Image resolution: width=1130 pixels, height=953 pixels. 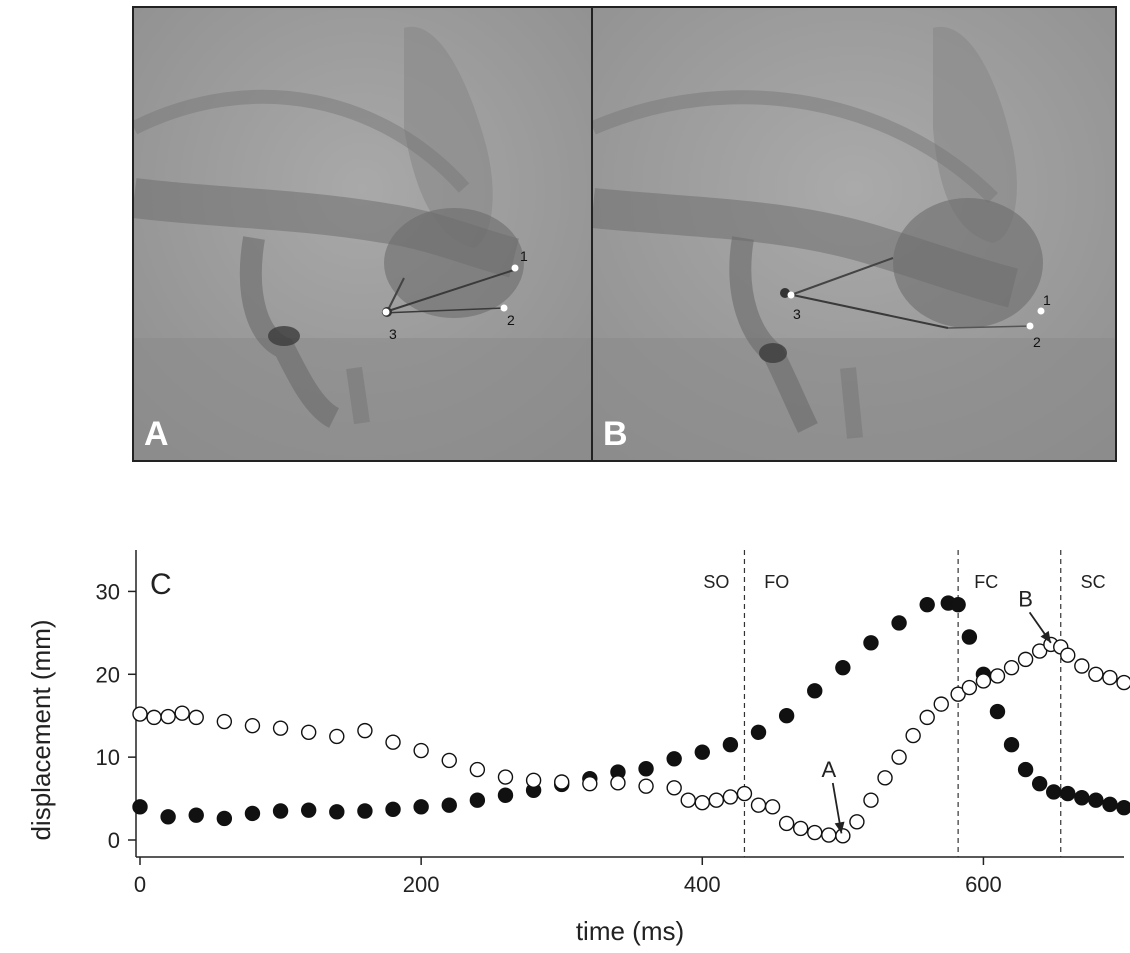 I want to click on annotation-label-a: A, so click(x=828, y=769).